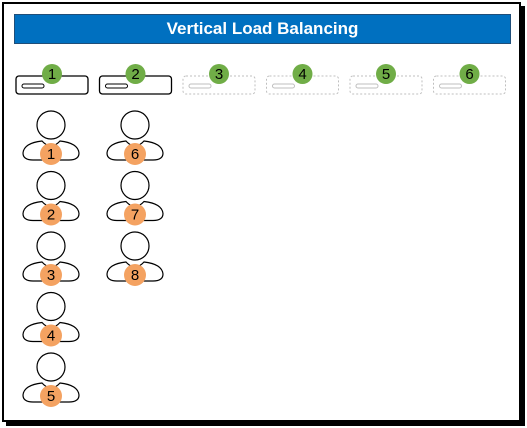 This screenshot has height=428, width=527. I want to click on user-1: 1, so click(51, 137).